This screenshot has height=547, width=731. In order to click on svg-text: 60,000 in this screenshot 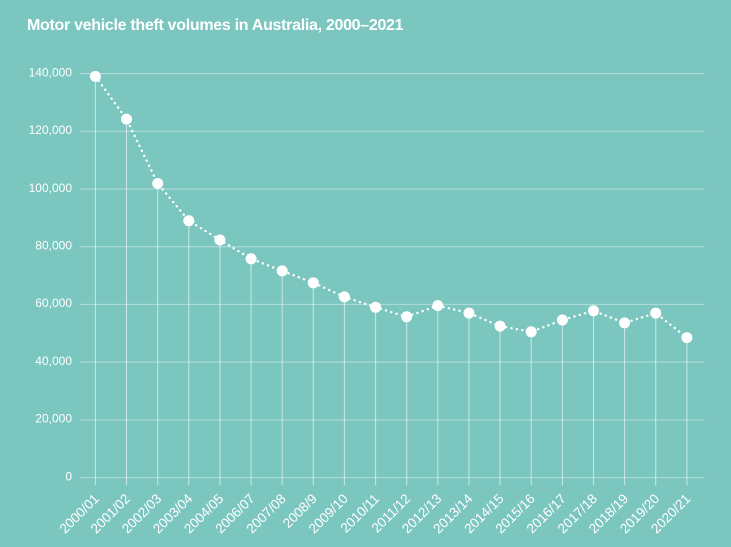, I will do `click(53, 303)`.